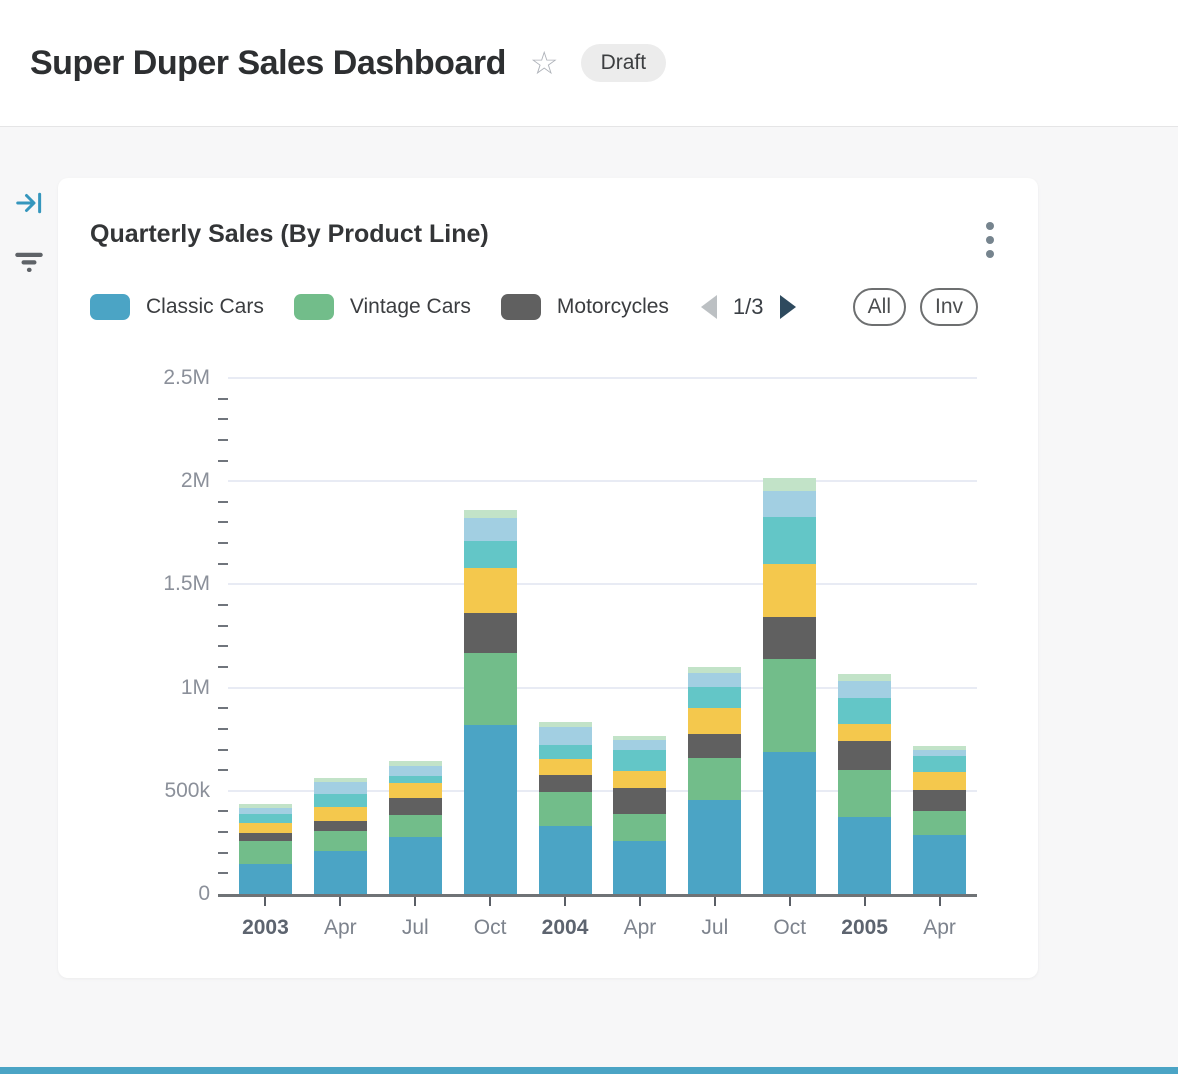 The height and width of the screenshot is (1074, 1178). What do you see at coordinates (864, 927) in the screenshot?
I see `x-axis-label: 2005` at bounding box center [864, 927].